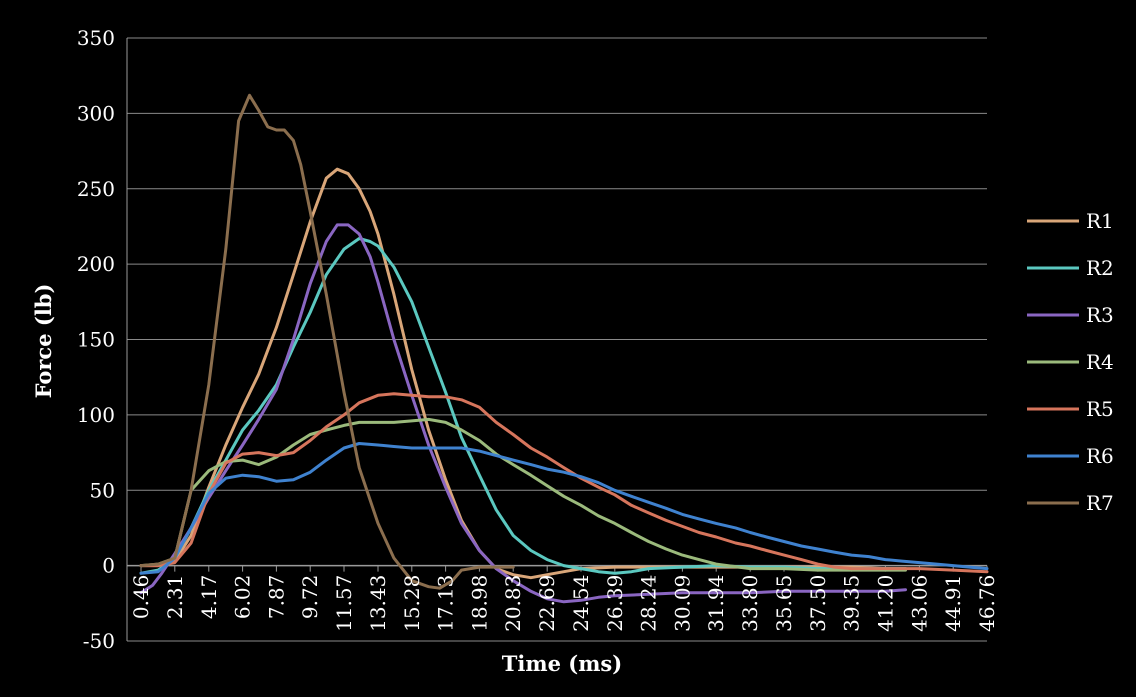  I want to click on x-tick-label: 17.13, so click(446, 603).